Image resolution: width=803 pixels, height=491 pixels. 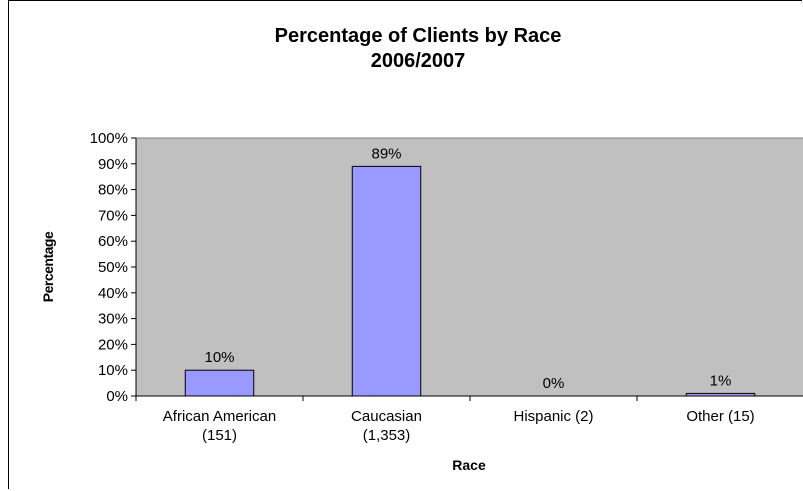 I want to click on x-category-label: Caucasian, so click(x=386, y=416).